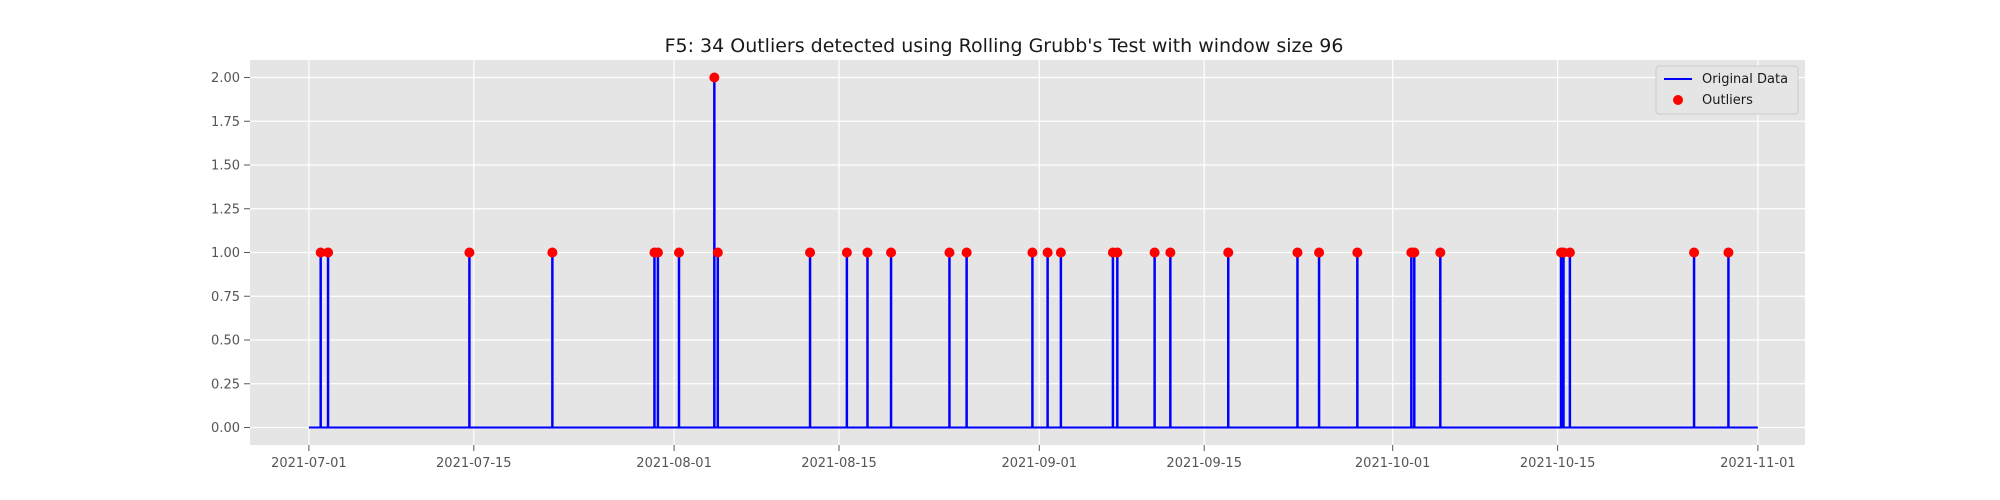 This screenshot has width=2000, height=500. What do you see at coordinates (225, 428) in the screenshot?
I see `y-tick-label: 0.00` at bounding box center [225, 428].